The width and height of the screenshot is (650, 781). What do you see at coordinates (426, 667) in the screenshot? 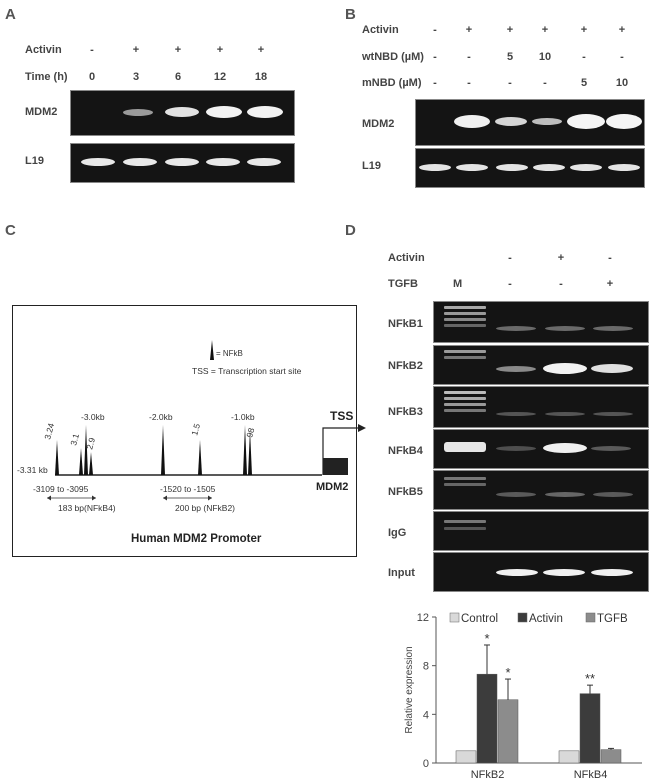
I see `y-tick-label: 8` at bounding box center [426, 667].